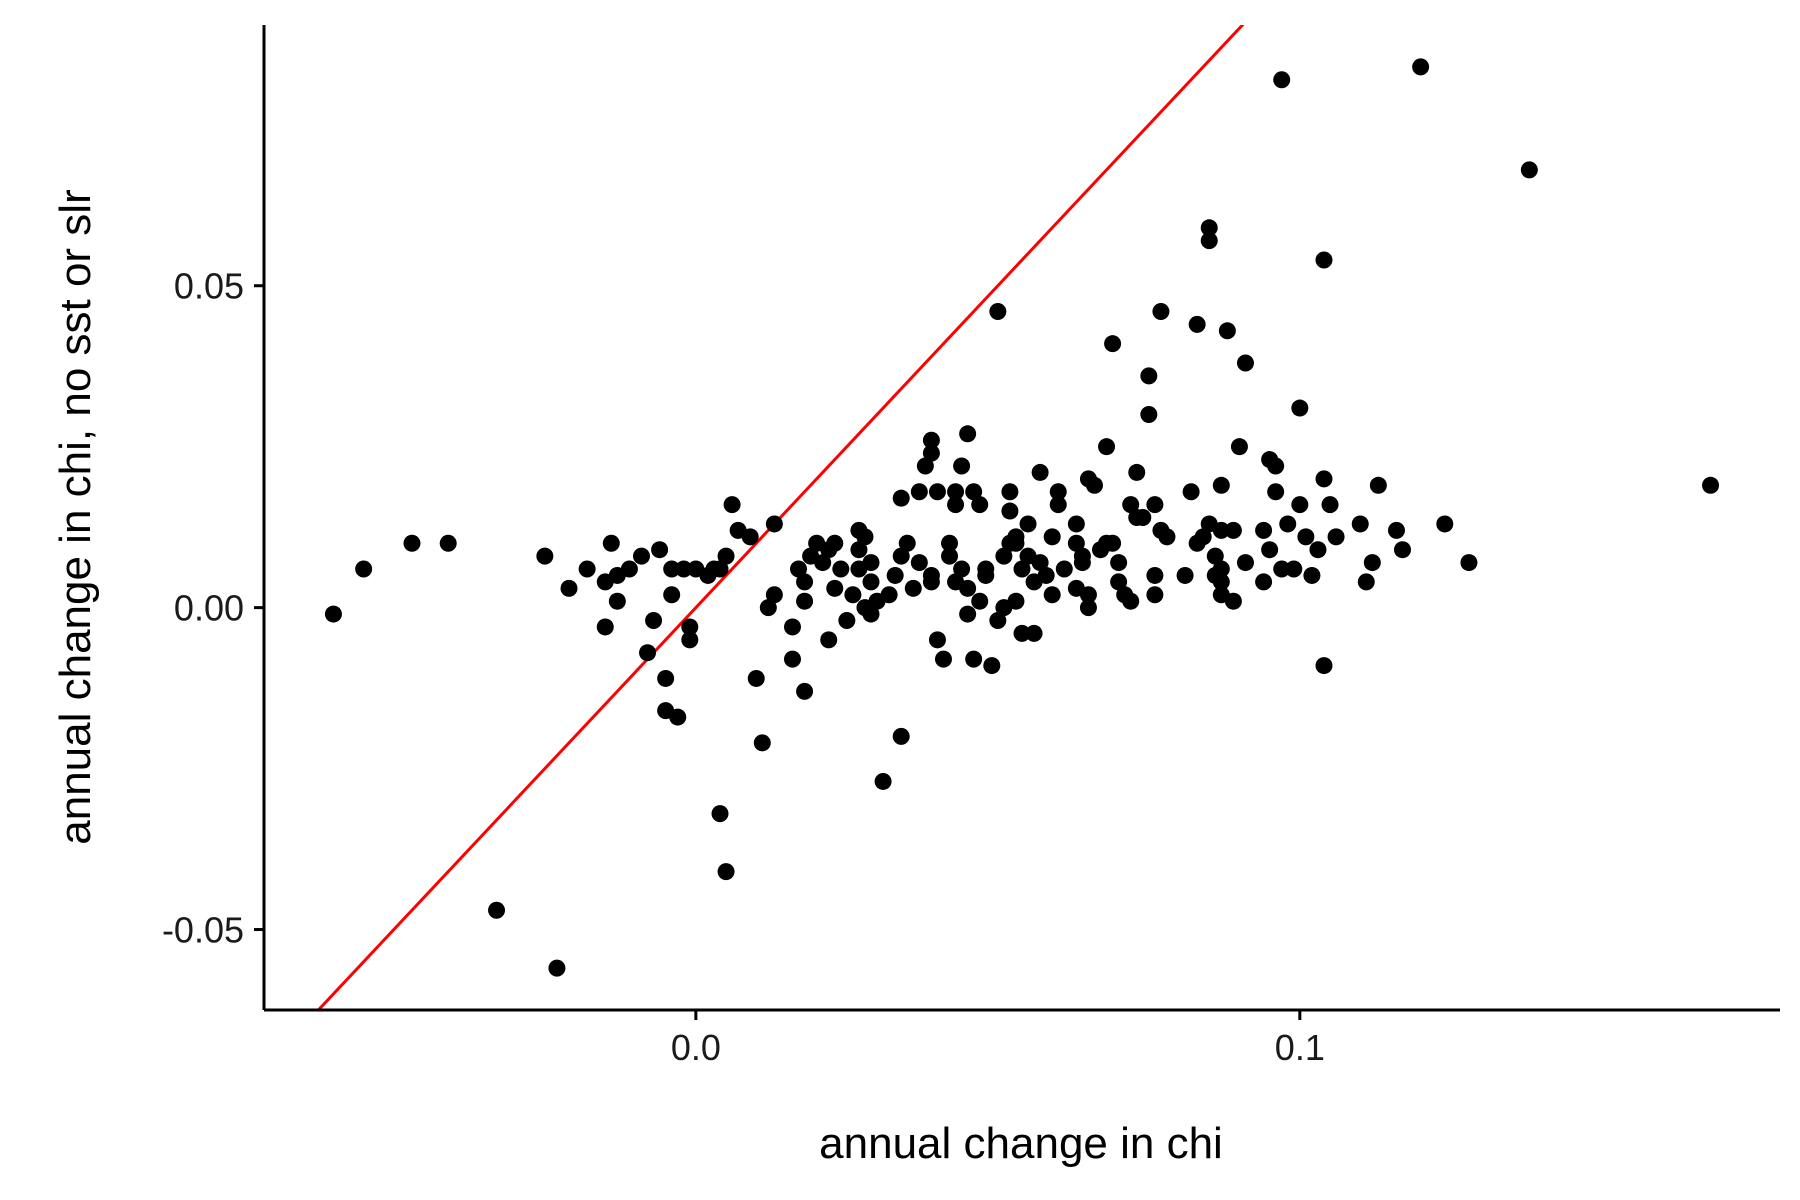 The image size is (1800, 1200). Describe the element at coordinates (1300, 1047) in the screenshot. I see `x-tick-label: 0.1` at that location.